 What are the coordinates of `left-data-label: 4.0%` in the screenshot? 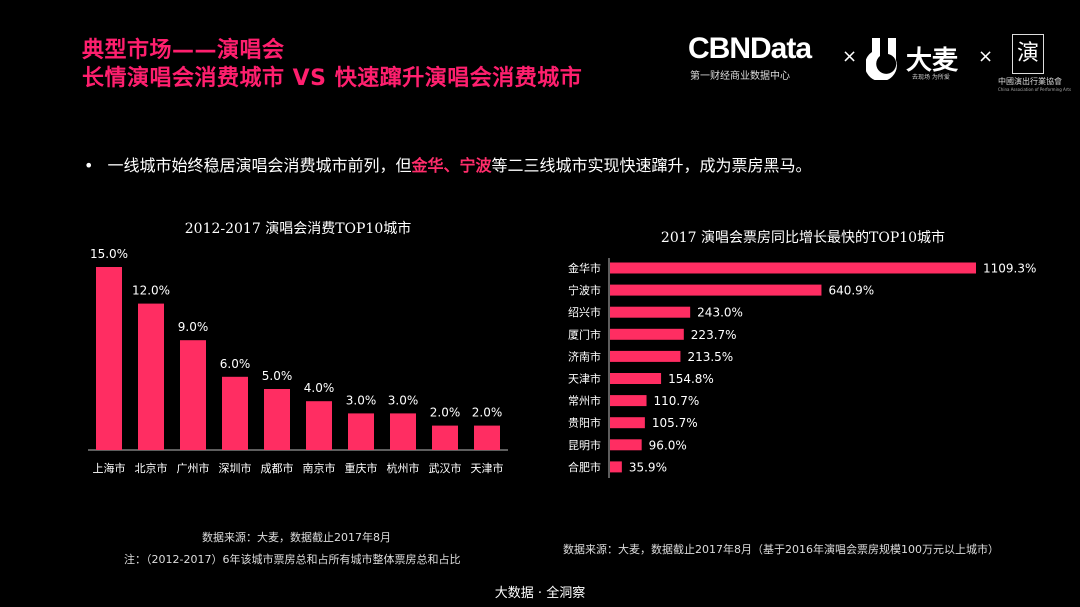 It's located at (319, 388).